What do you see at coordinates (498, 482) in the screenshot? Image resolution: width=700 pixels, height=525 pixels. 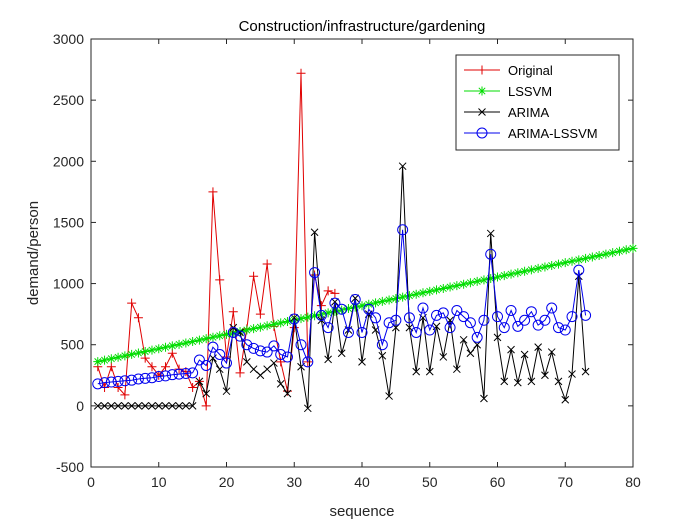 I see `x-tick-label: 60` at bounding box center [498, 482].